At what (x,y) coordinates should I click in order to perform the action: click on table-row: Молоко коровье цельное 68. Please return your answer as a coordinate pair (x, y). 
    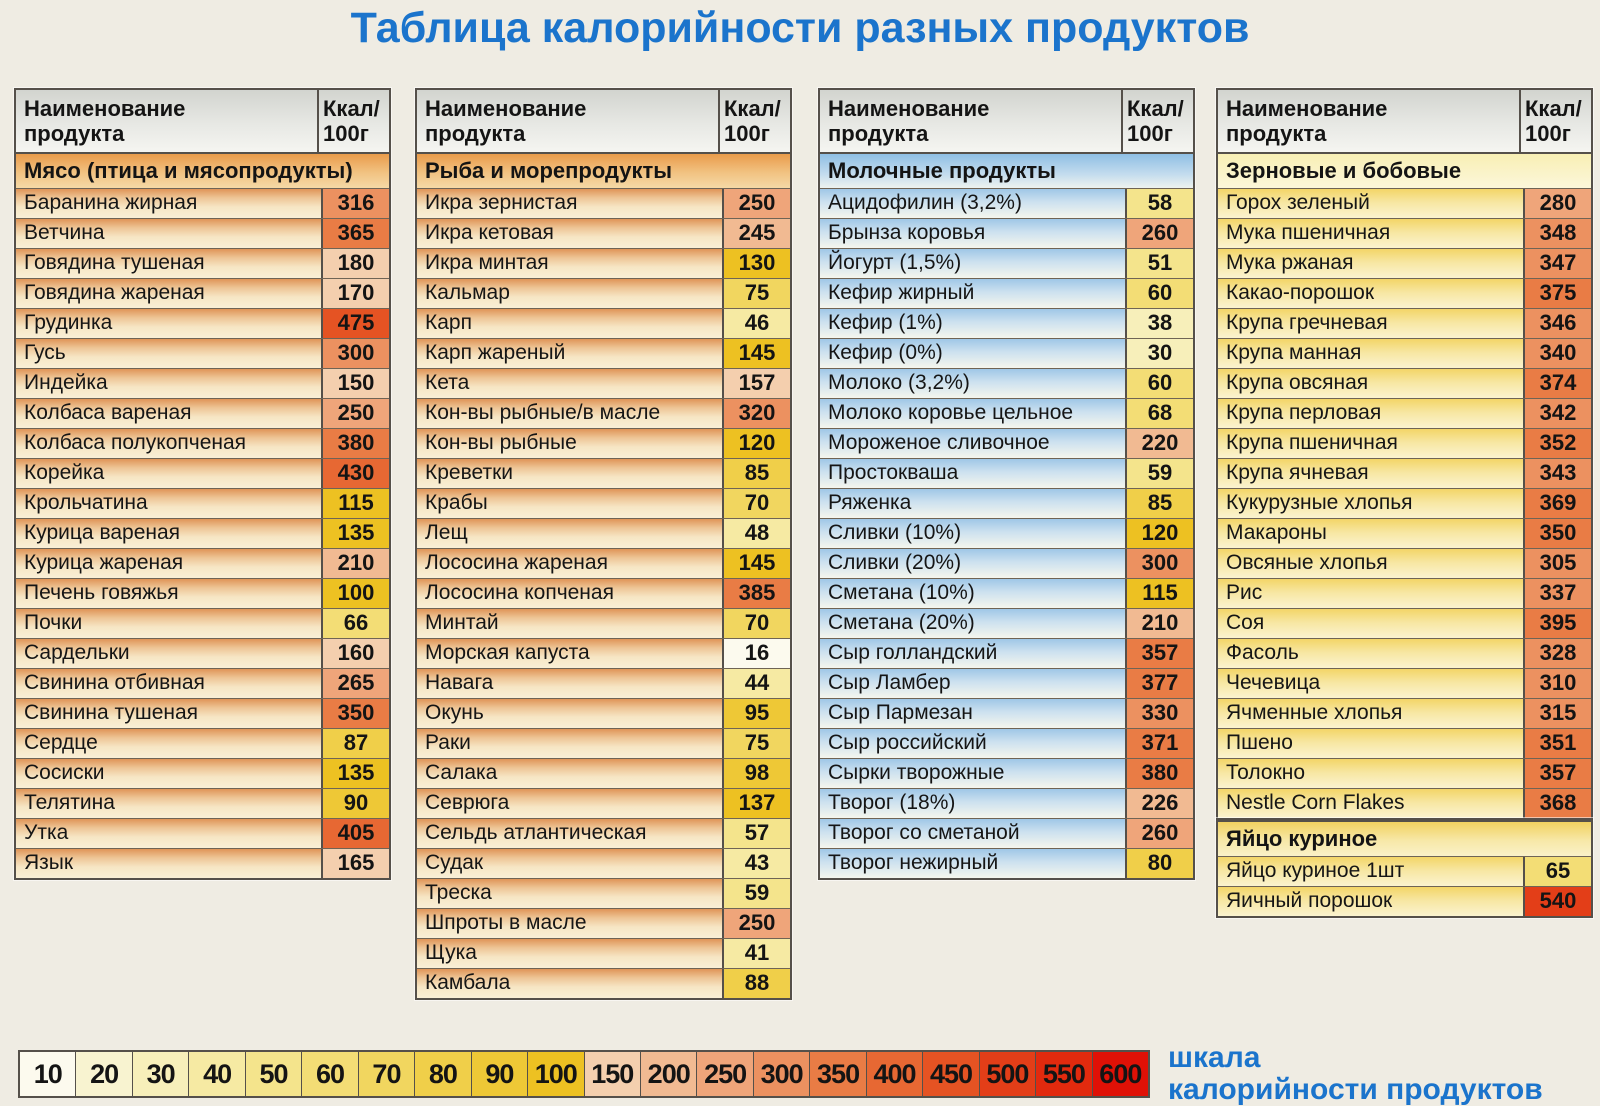
    Looking at the image, I should click on (1006, 413).